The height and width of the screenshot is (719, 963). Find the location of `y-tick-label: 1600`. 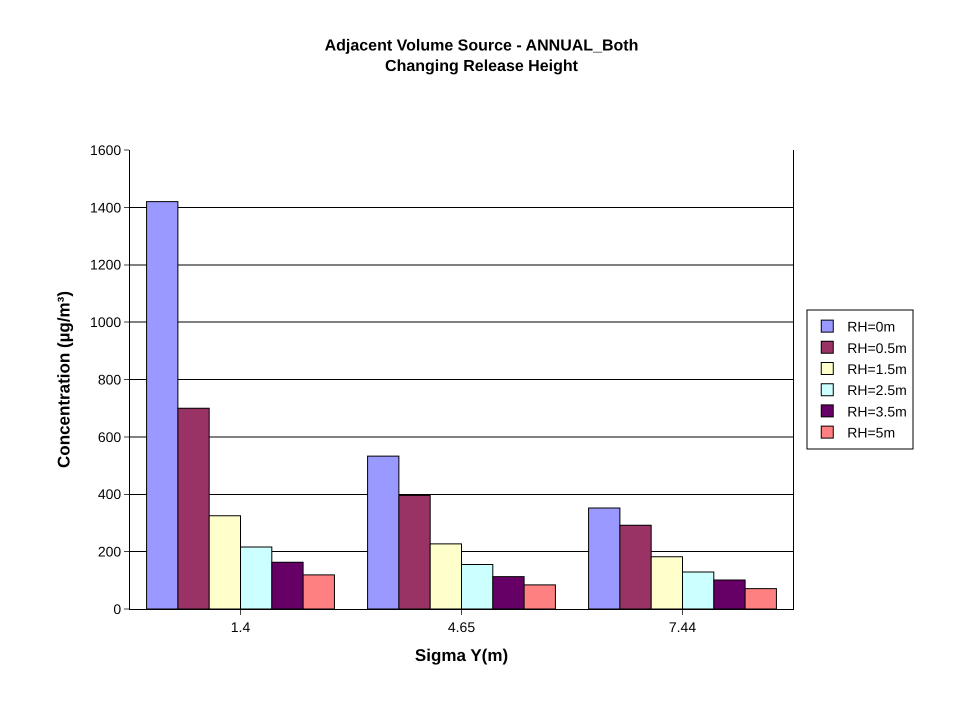

y-tick-label: 1600 is located at coordinates (106, 150).